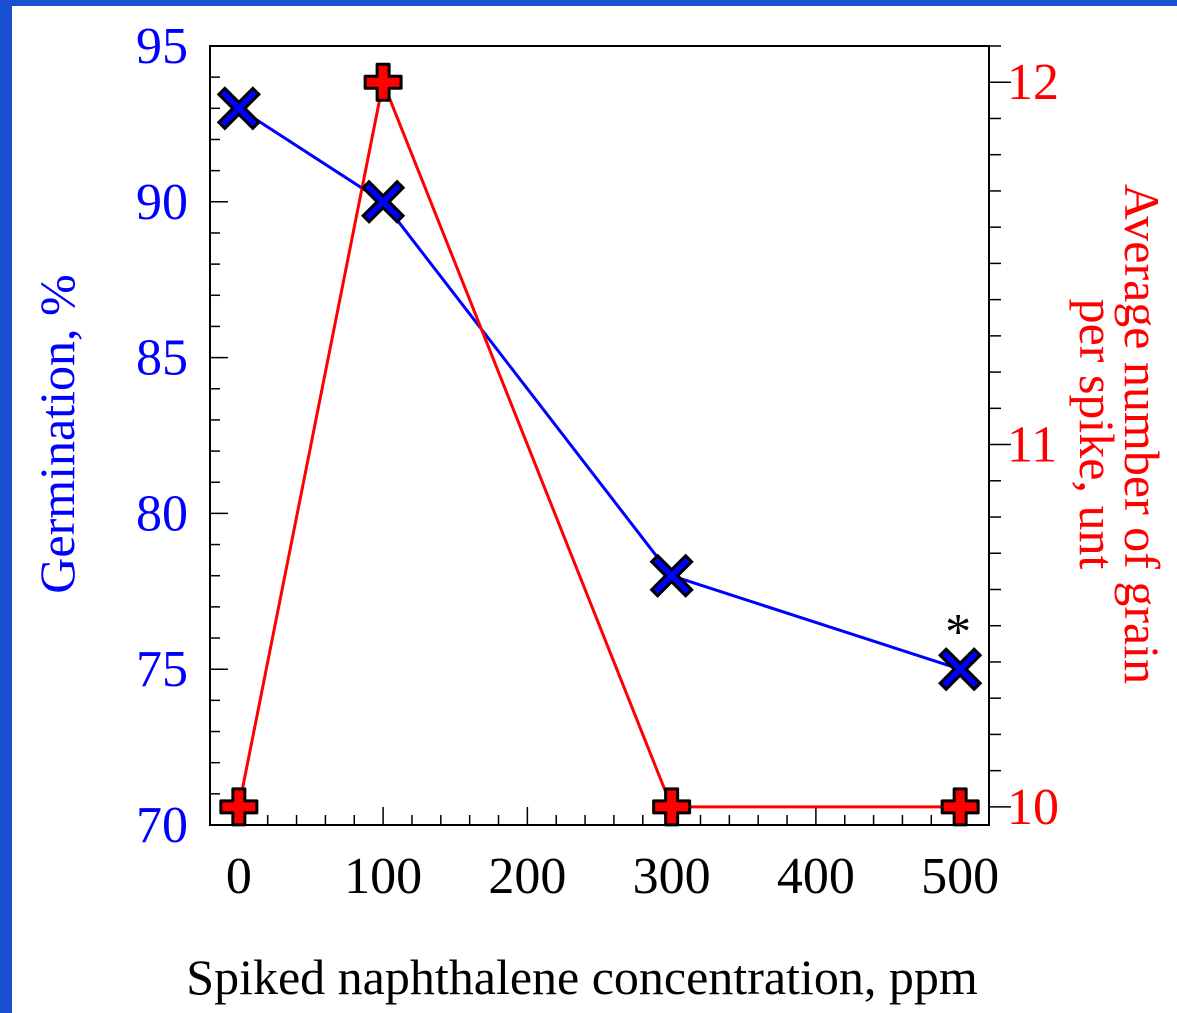 This screenshot has height=1013, width=1177. What do you see at coordinates (182, 436) in the screenshot?
I see `left-axis-ticks: 70 75 80 85 90 95` at bounding box center [182, 436].